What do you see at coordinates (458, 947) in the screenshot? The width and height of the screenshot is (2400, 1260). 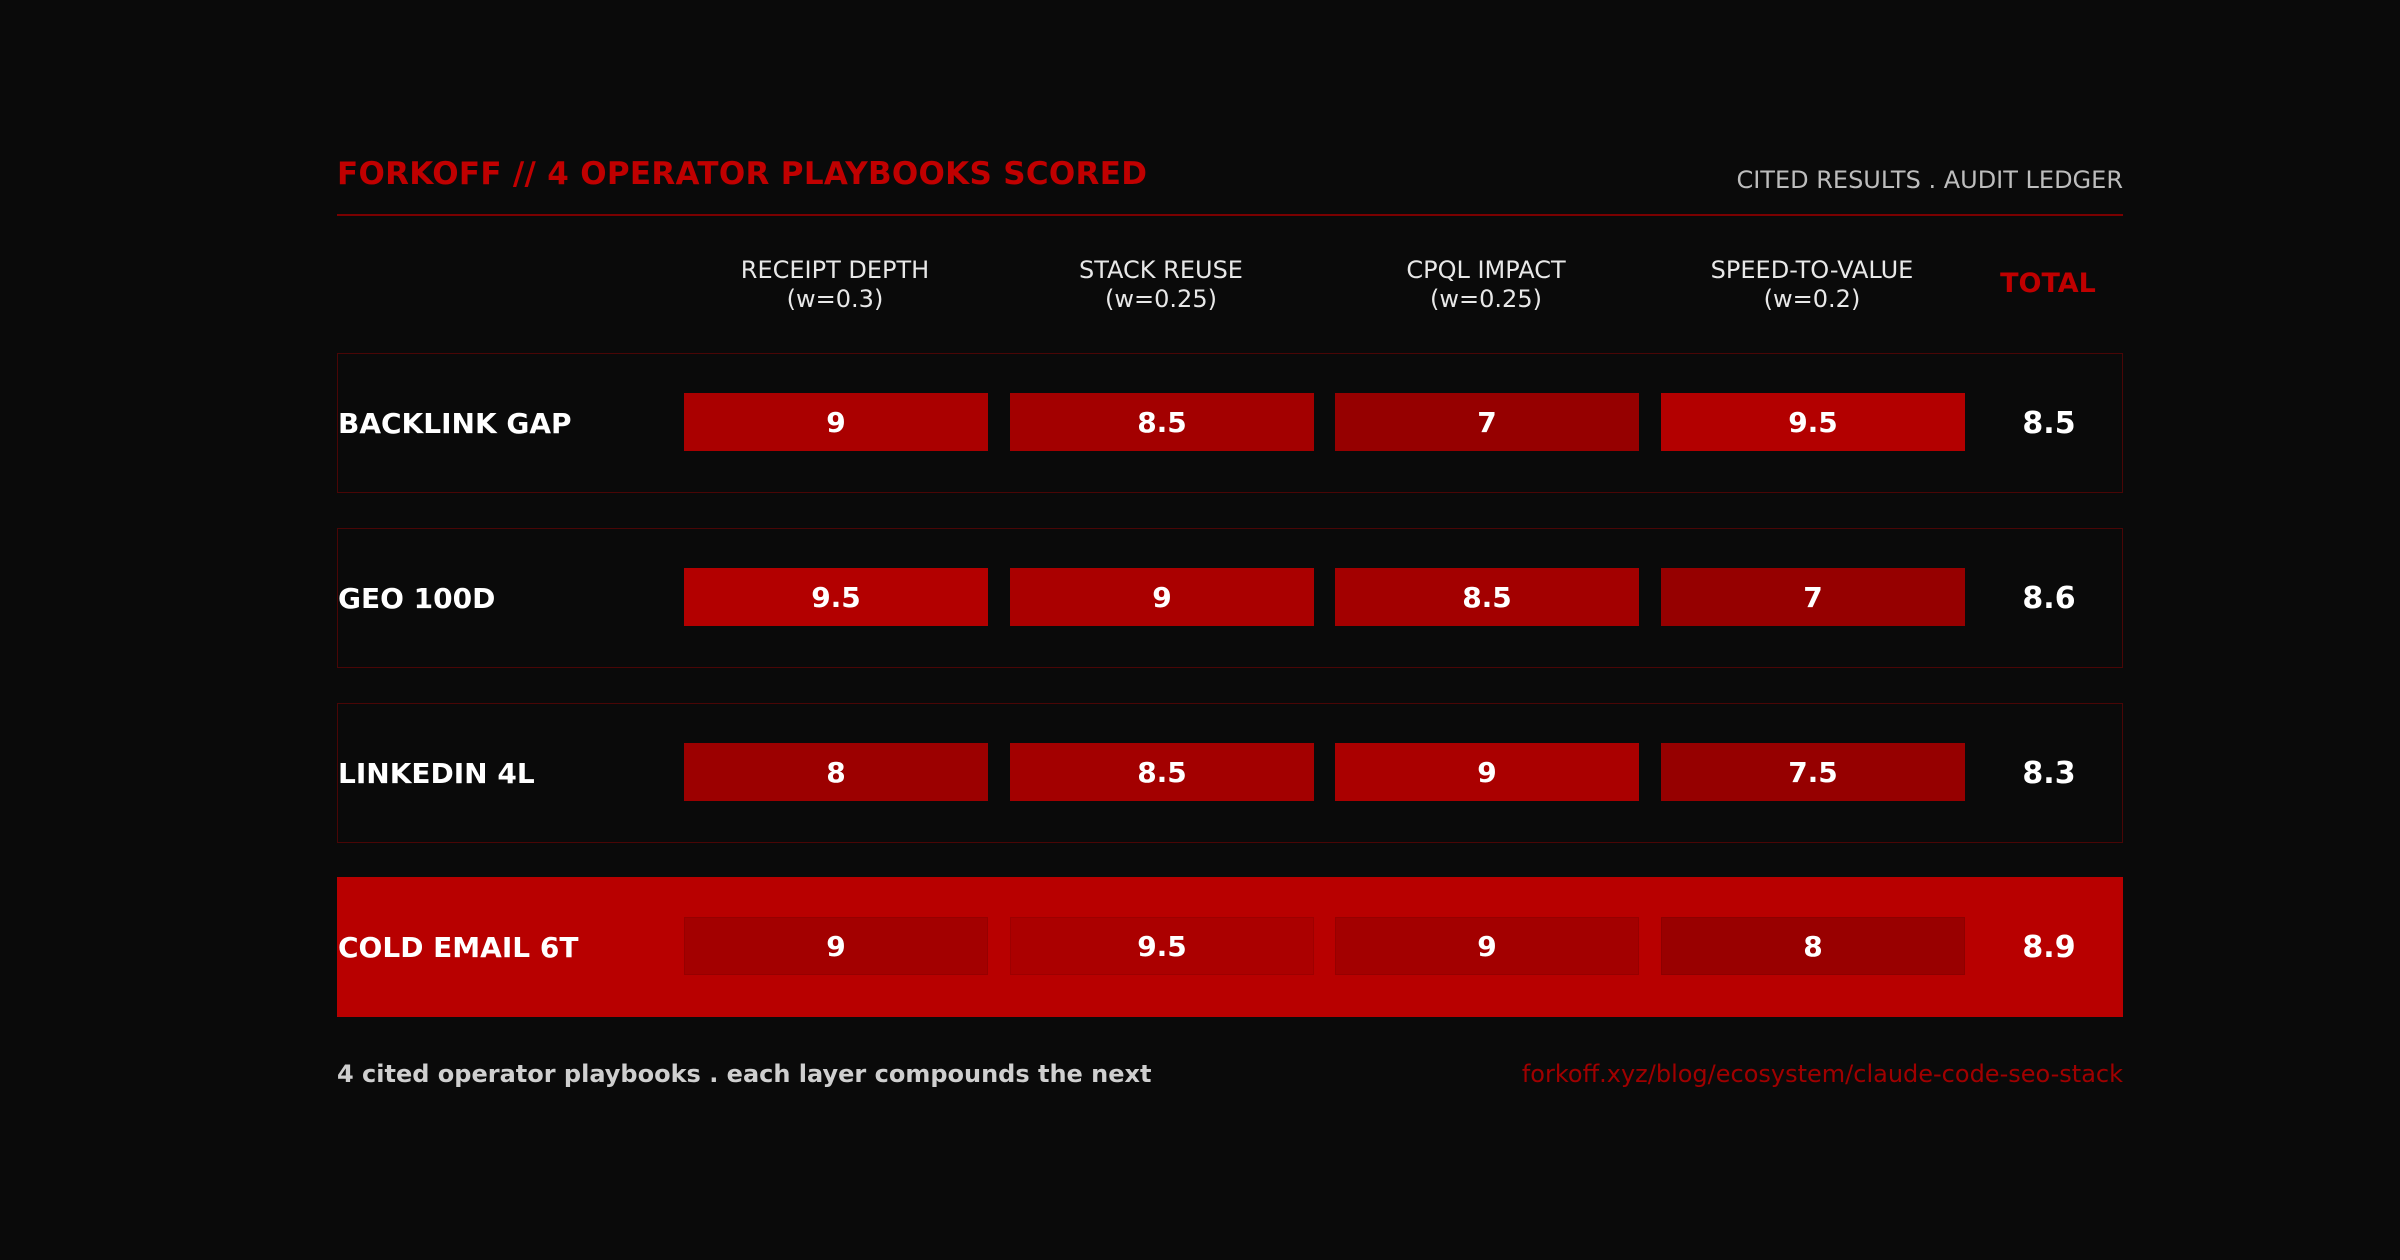 I see `row-label: COLD EMAIL 6T` at bounding box center [458, 947].